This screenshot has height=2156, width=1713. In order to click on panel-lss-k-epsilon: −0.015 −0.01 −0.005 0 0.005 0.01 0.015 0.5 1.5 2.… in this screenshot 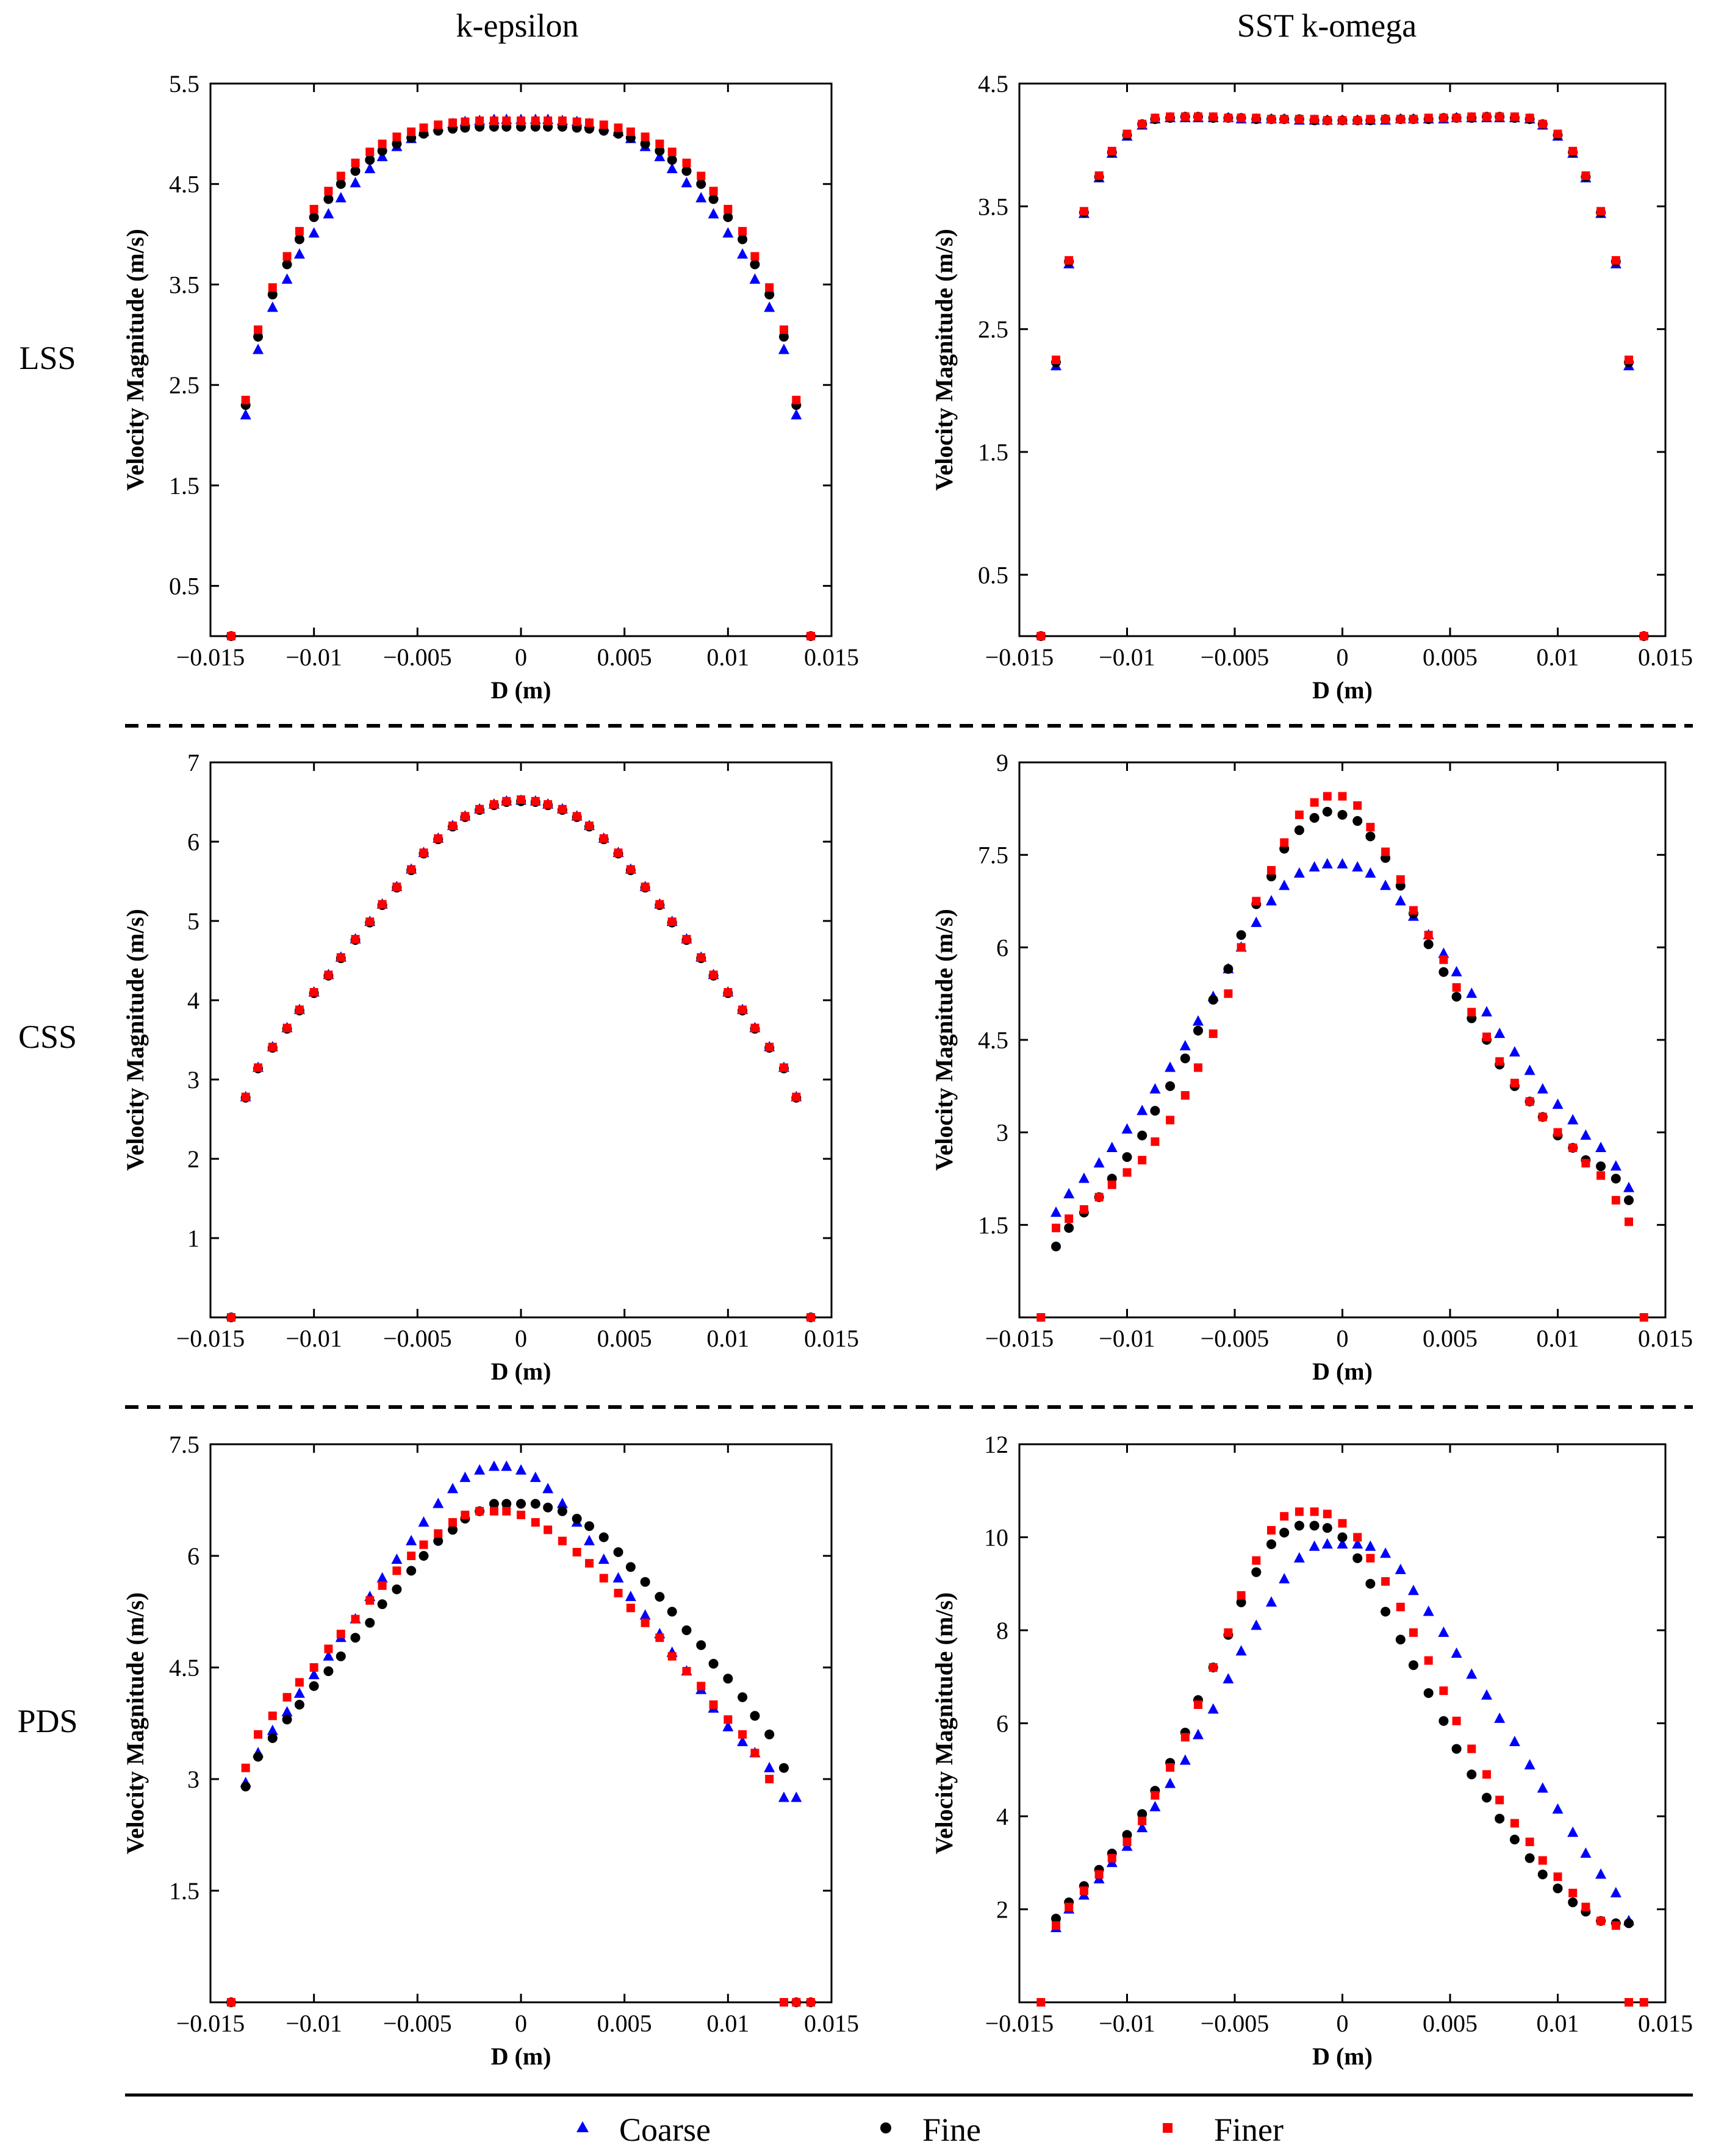, I will do `click(490, 387)`.